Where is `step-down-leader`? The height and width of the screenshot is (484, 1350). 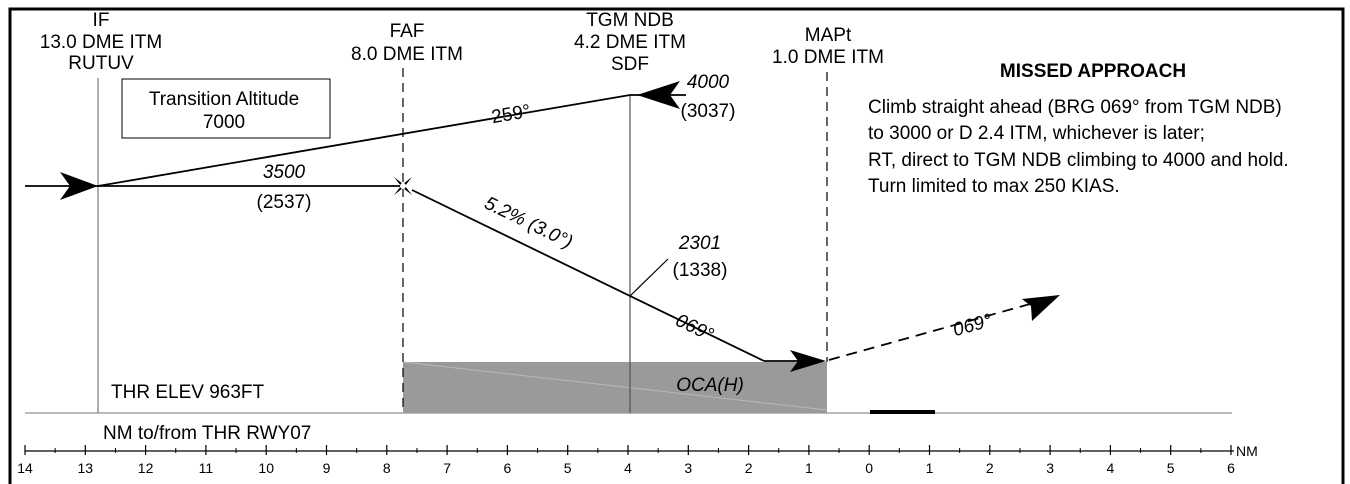
step-down-leader is located at coordinates (649, 277).